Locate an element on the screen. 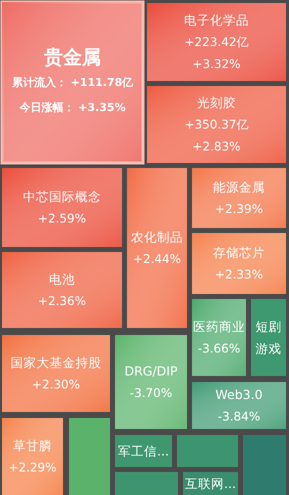 The image size is (289, 495). category-label: 国家大基金持股 is located at coordinates (56, 362).